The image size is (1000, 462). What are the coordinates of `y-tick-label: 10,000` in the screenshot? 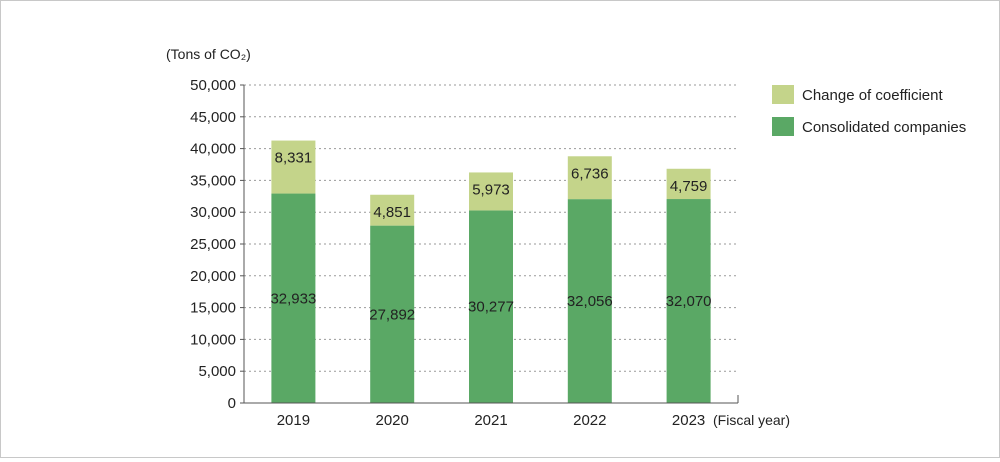 It's located at (213, 339).